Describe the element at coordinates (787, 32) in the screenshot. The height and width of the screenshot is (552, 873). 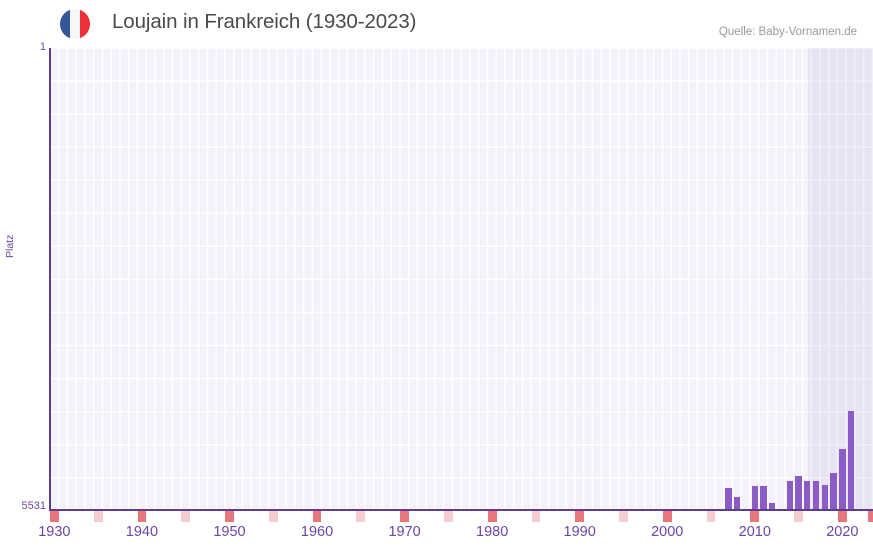
I see `source-attribution: Quelle: Baby-Vornamen.de` at that location.